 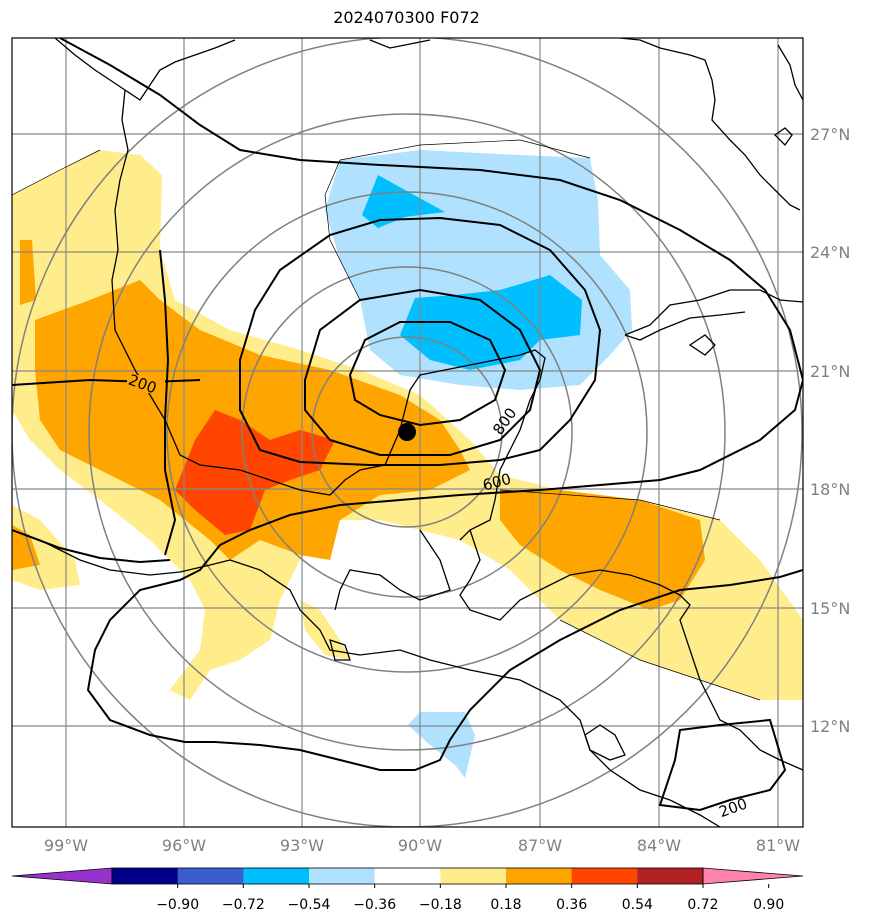 I want to click on map-title: 2024070300 F072, so click(x=406, y=17).